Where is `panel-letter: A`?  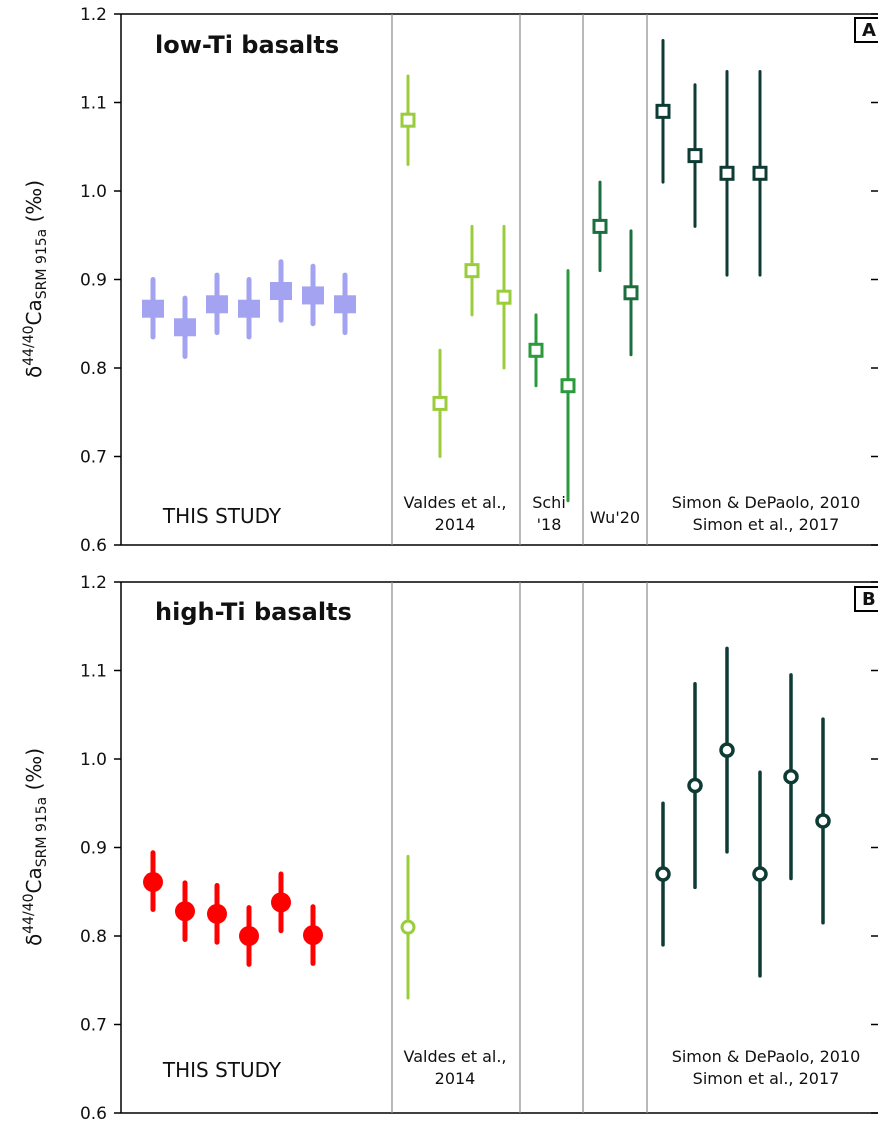 panel-letter: A is located at coordinates (869, 30).